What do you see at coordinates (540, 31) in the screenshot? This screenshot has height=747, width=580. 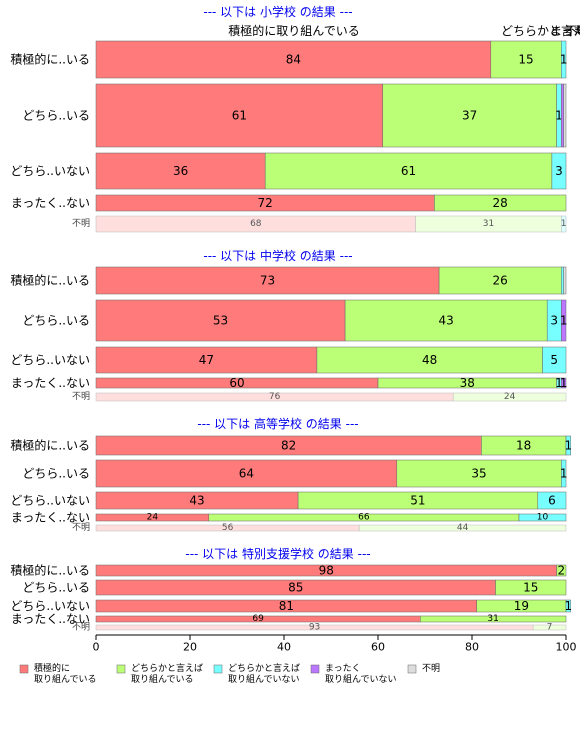 I see `top-label-somewhat: どちらかと言えば` at bounding box center [540, 31].